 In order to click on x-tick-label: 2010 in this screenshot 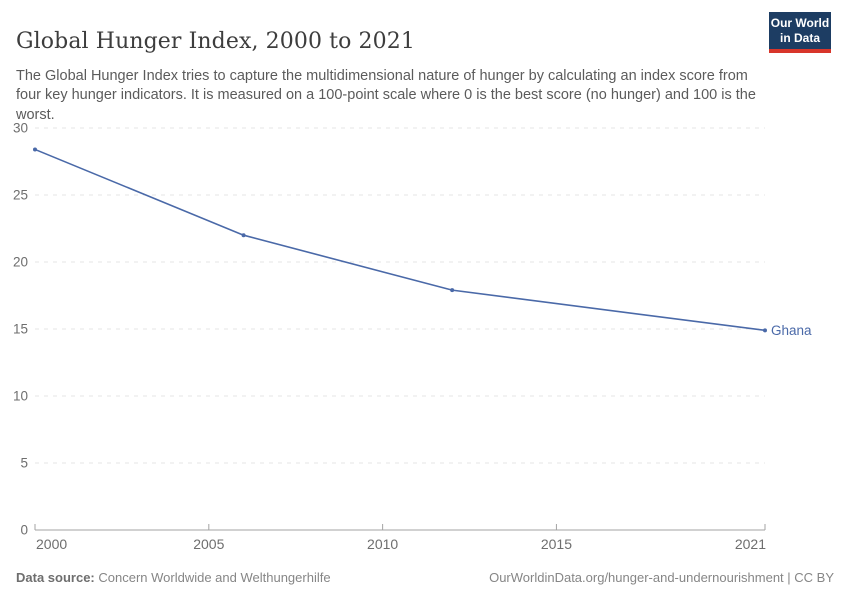, I will do `click(382, 544)`.